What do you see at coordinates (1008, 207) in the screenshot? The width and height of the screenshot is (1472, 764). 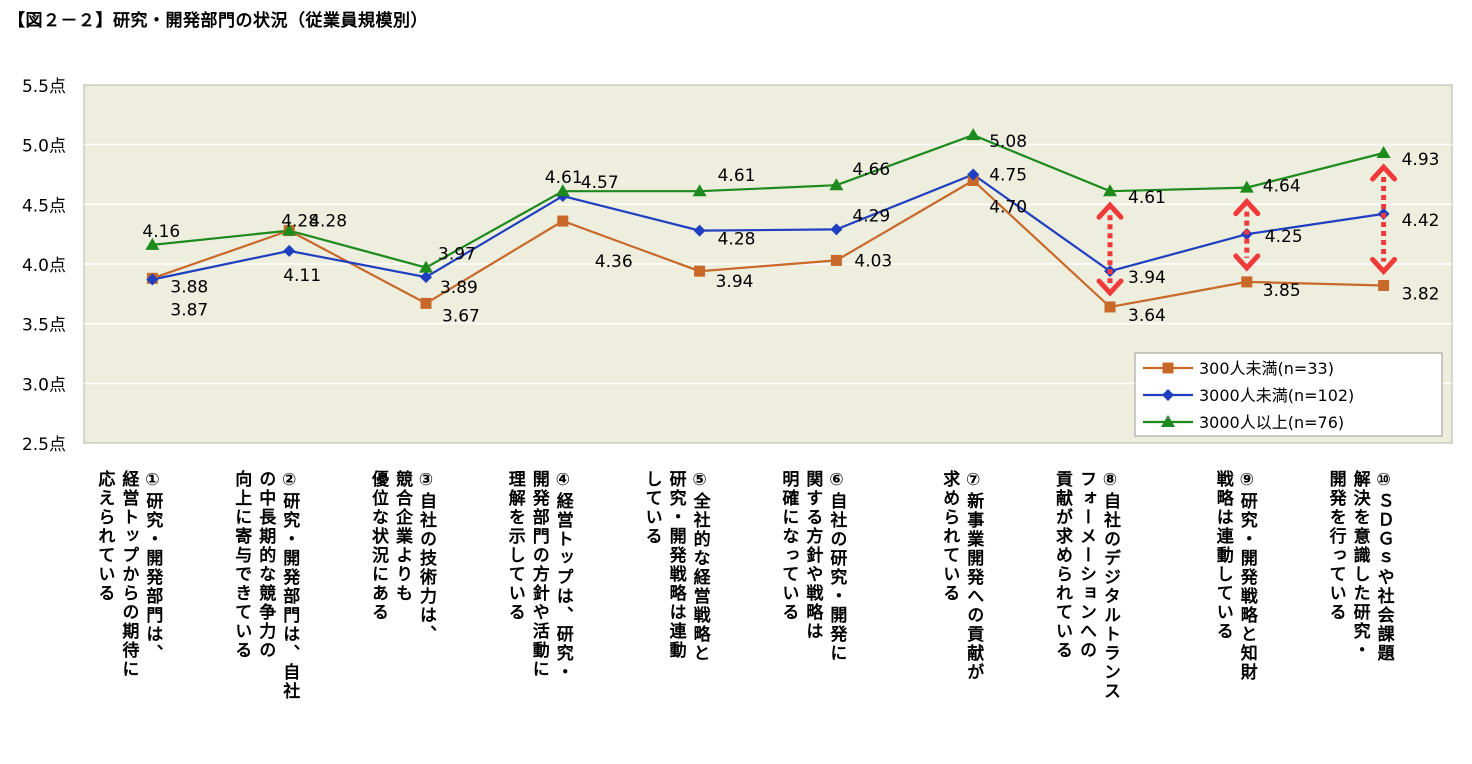 I see `data-label: 4.70` at bounding box center [1008, 207].